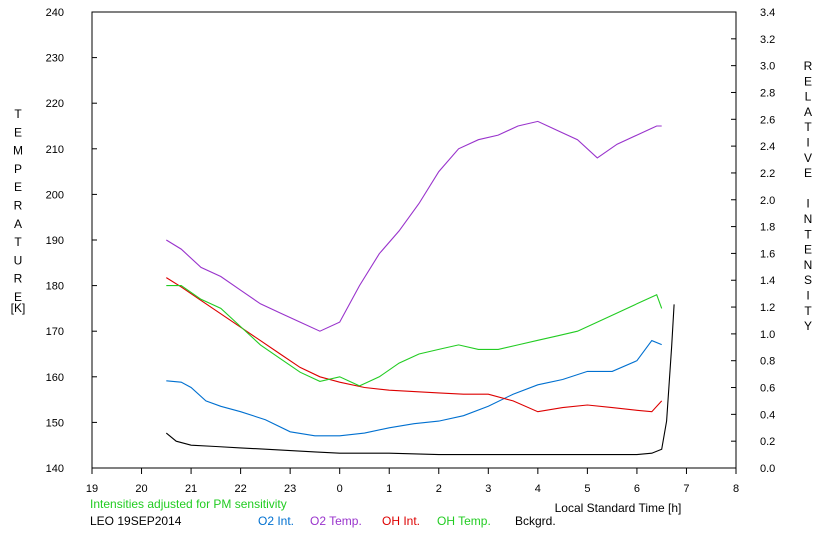 The width and height of the screenshot is (828, 535). I want to click on left-tick-label: 230, so click(55, 59).